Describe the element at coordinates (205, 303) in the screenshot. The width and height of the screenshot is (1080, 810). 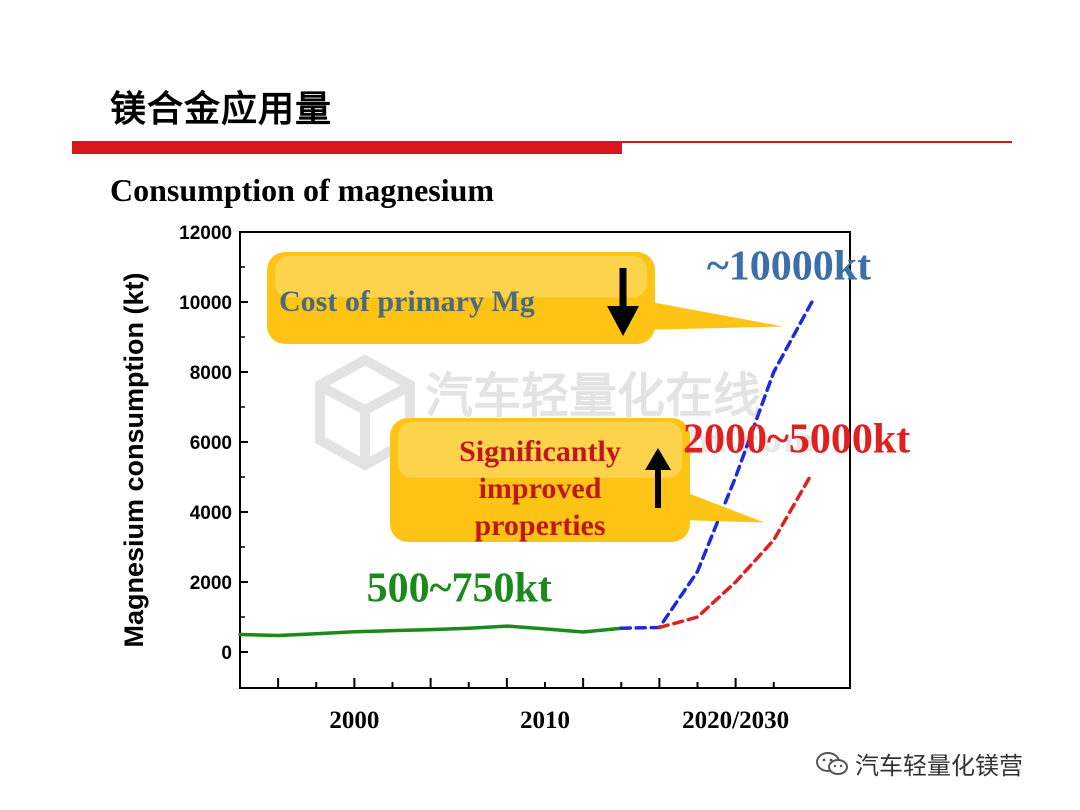
I see `y-tick-label: 10000` at that location.